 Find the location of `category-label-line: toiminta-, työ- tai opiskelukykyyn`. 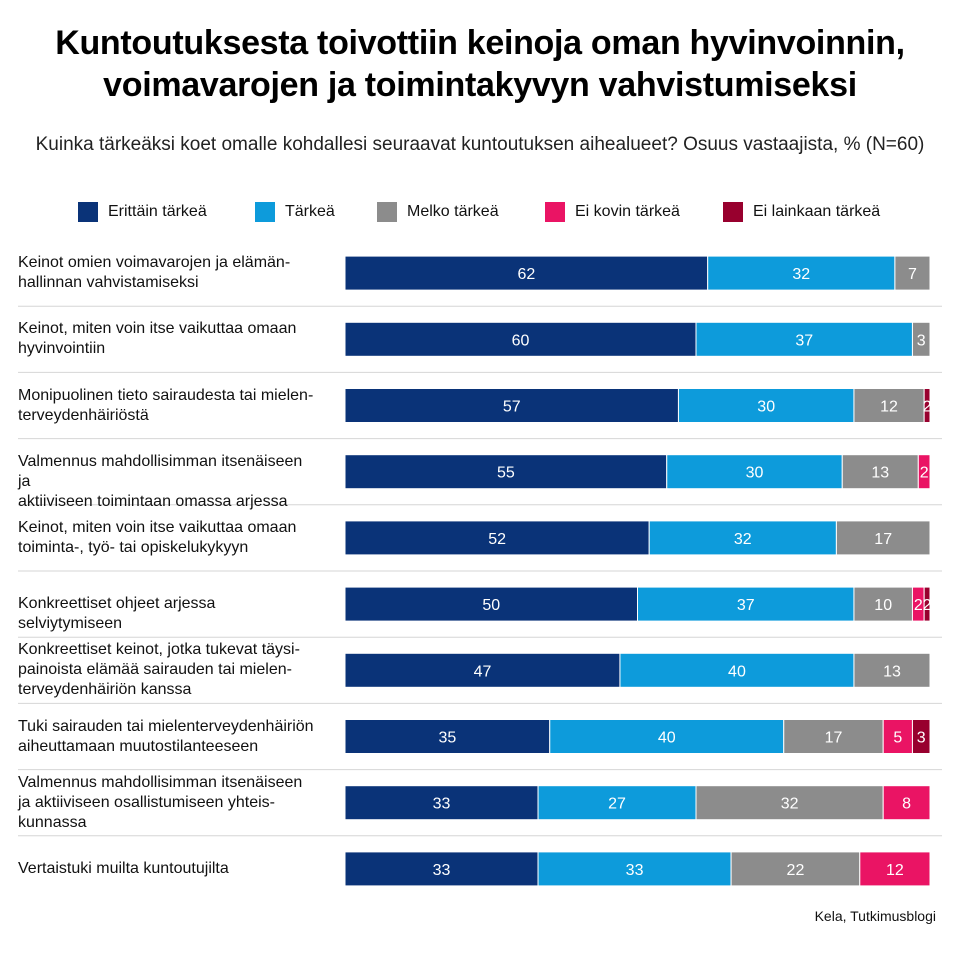

category-label-line: toiminta-, työ- tai opiskelukykyyn is located at coordinates (133, 547).